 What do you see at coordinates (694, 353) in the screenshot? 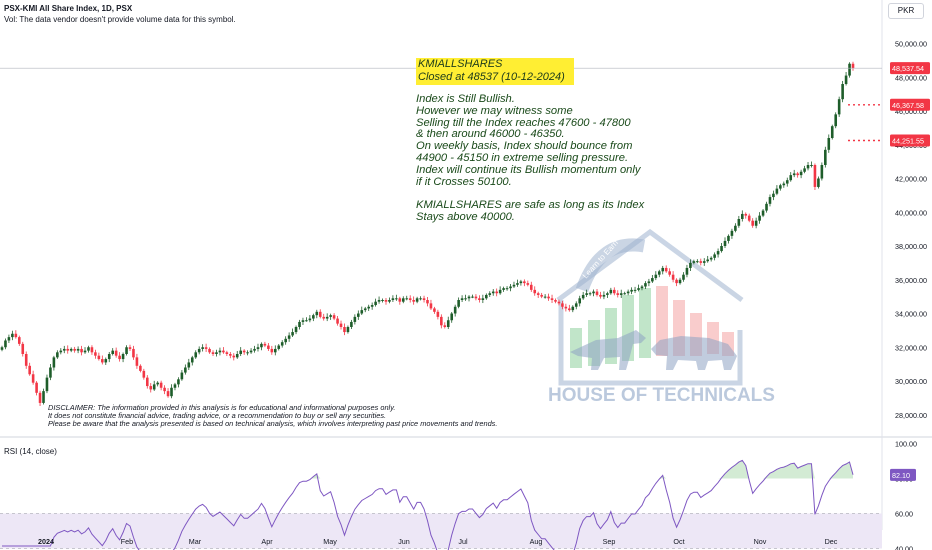
I see `watermark-bear-icon` at bounding box center [694, 353].